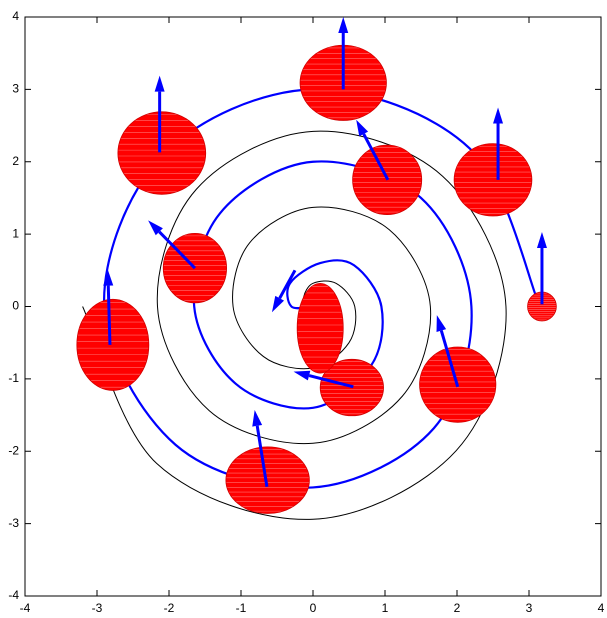 This screenshot has width=607, height=618. What do you see at coordinates (15, 233) in the screenshot?
I see `y-tick-label: 1` at bounding box center [15, 233].